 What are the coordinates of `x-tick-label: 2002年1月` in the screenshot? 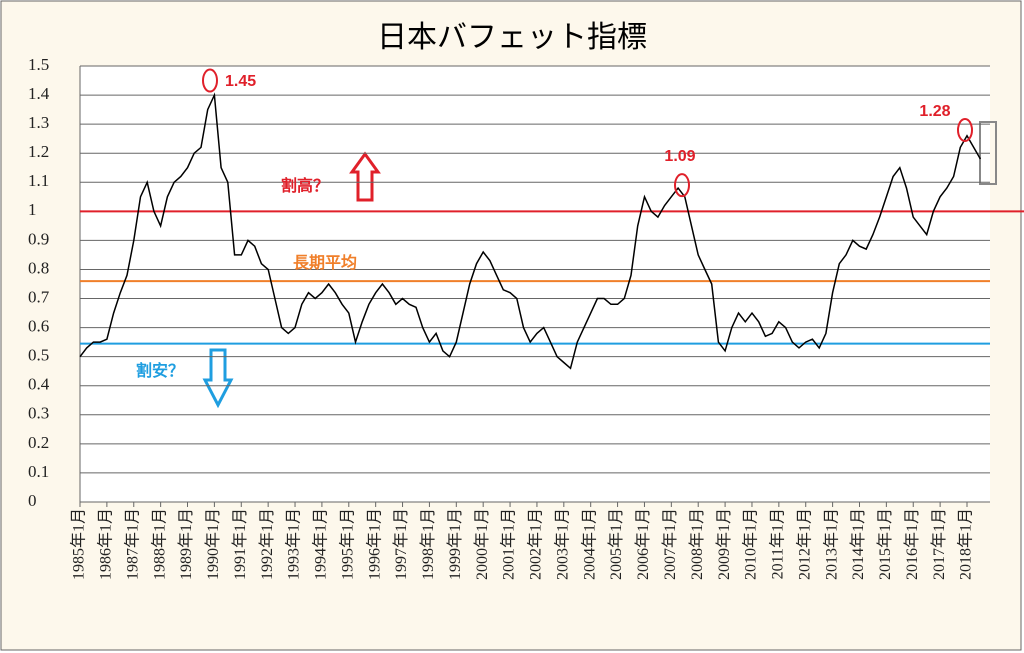 It's located at (536, 544).